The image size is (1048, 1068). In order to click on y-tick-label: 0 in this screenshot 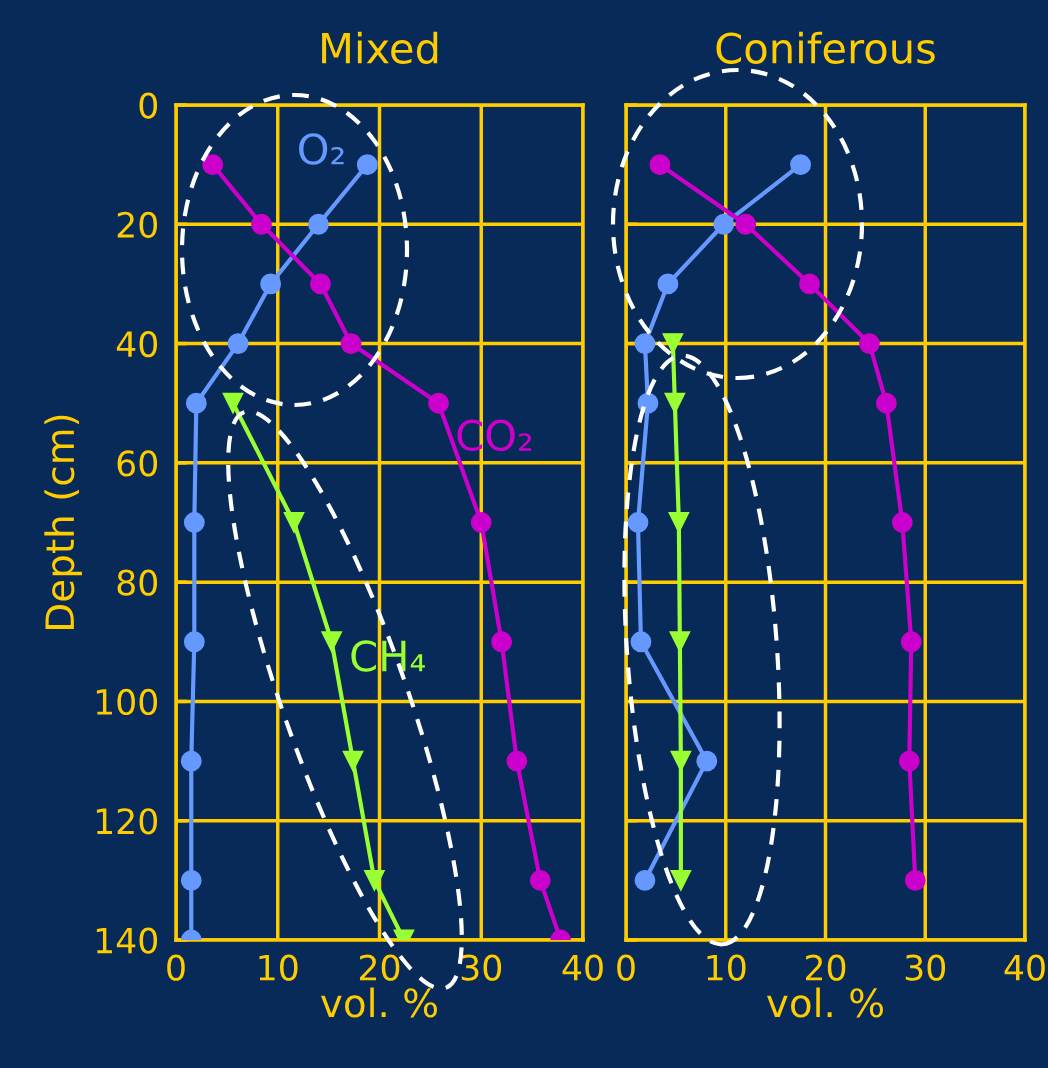, I will do `click(148, 105)`.